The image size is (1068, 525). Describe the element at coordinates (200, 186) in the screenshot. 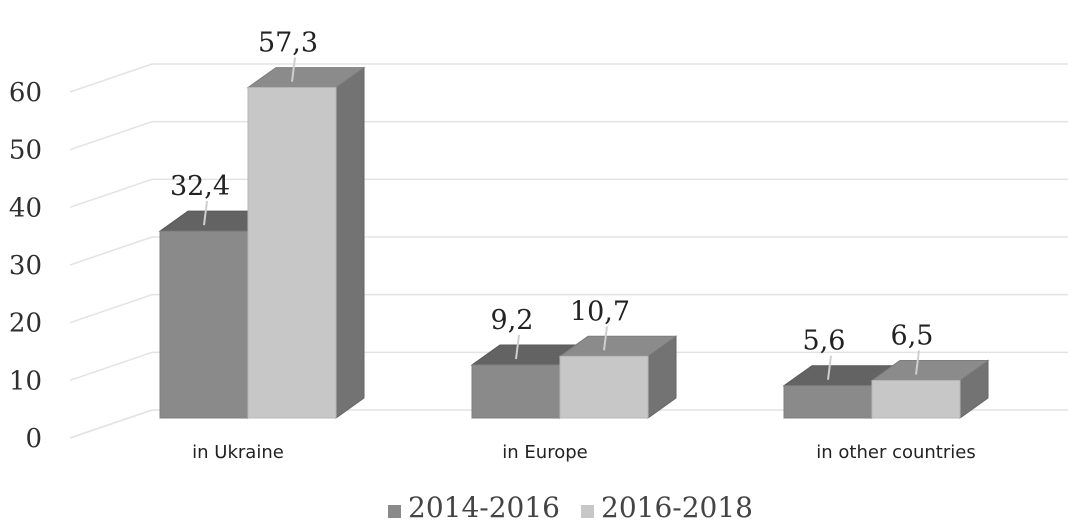

I see `value-label-0-0: 32,4` at that location.